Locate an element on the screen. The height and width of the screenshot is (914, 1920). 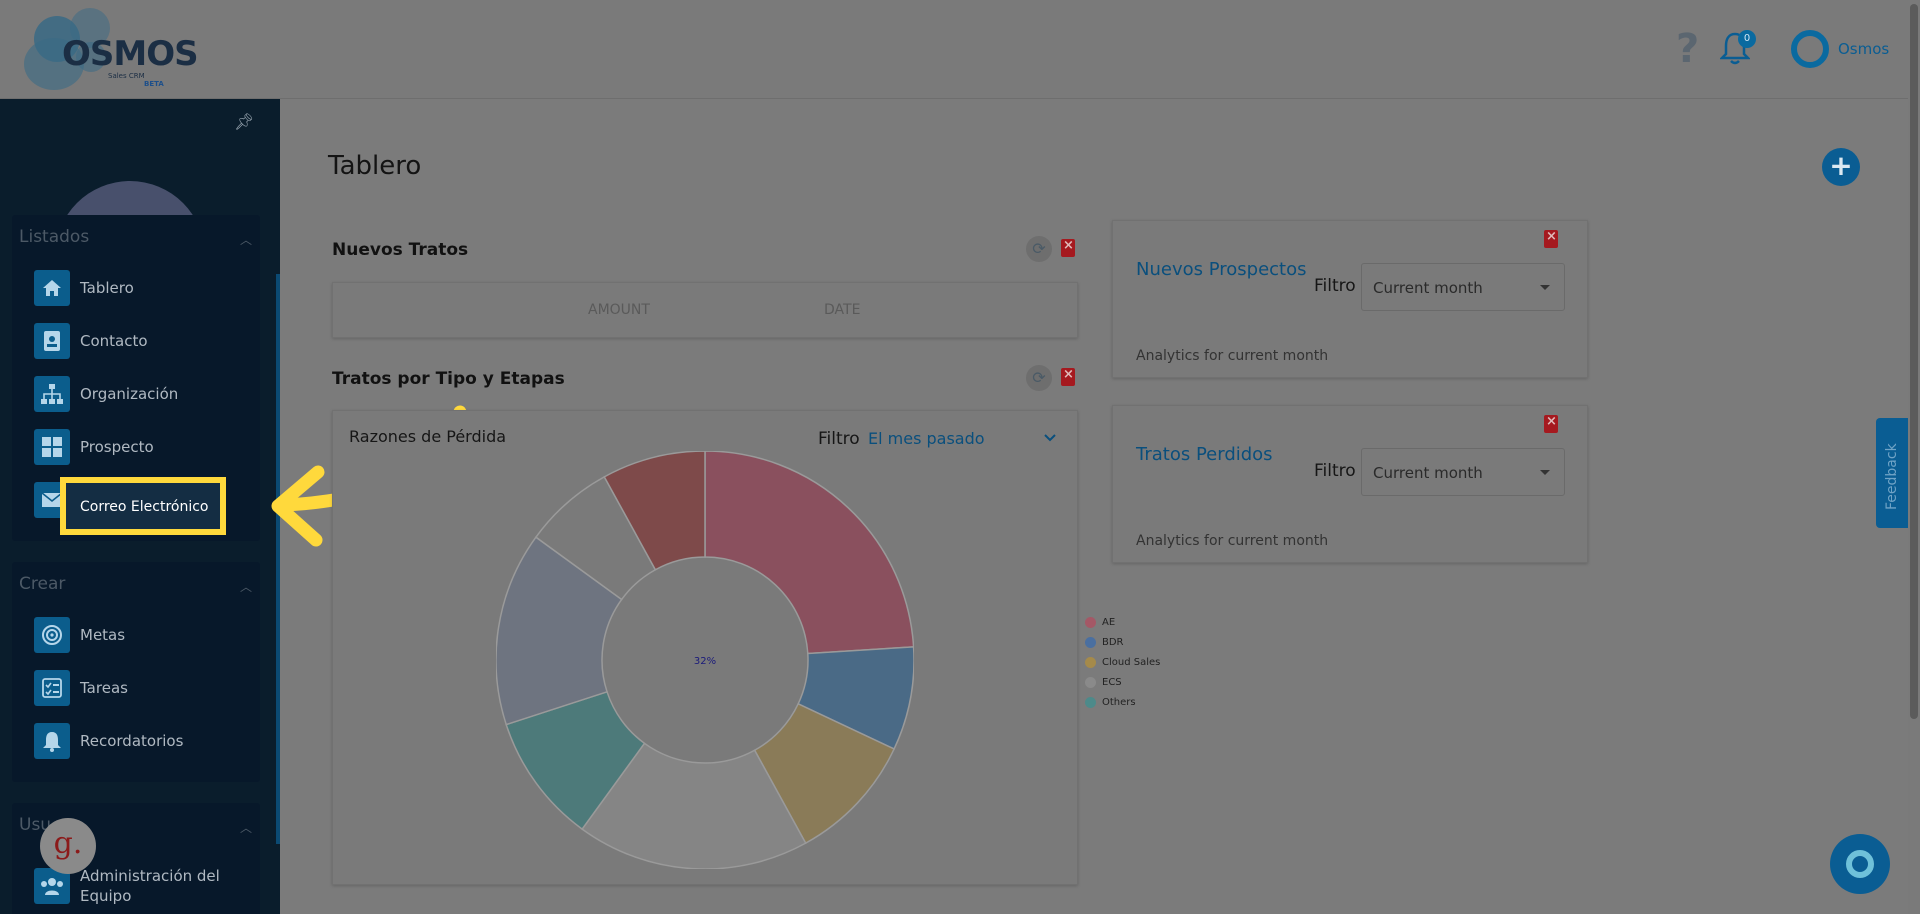
chart-filter-select: El mes pasado is located at coordinates (926, 438).